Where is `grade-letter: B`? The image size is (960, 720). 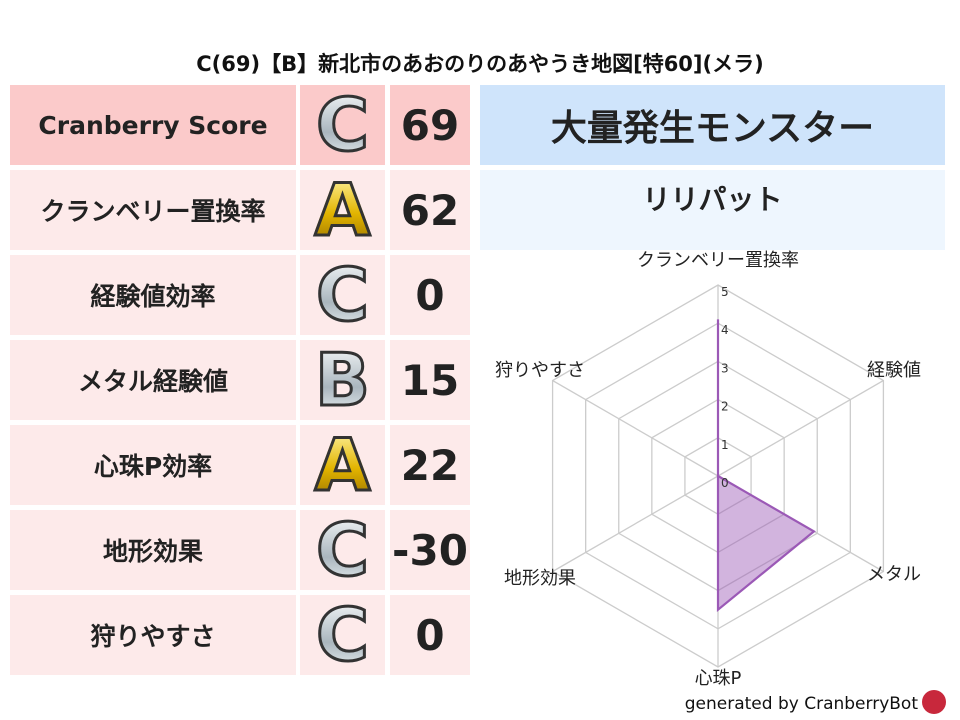
grade-letter: B is located at coordinates (343, 380).